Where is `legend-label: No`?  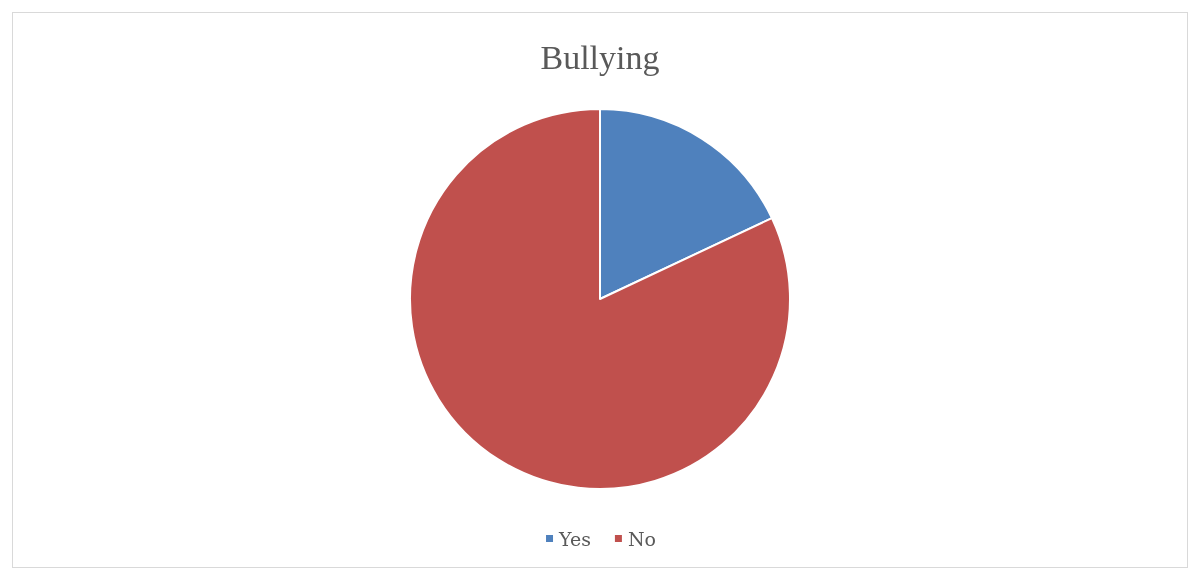 legend-label: No is located at coordinates (641, 538).